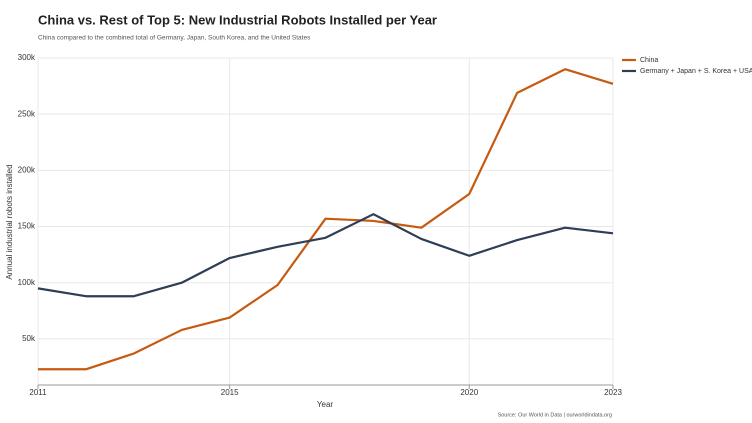  I want to click on x-tick-label: 2020, so click(469, 392).